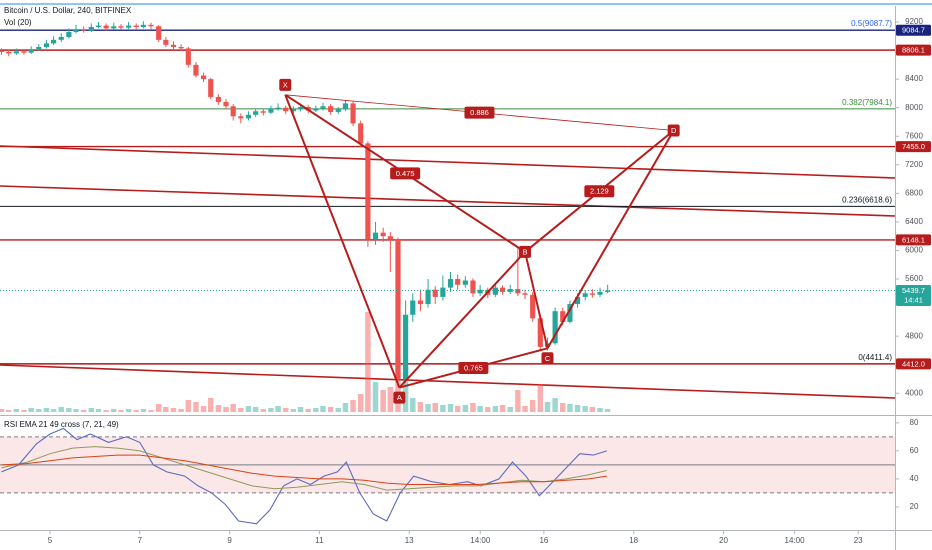  I want to click on volume-label: Vol (20), so click(18, 22).